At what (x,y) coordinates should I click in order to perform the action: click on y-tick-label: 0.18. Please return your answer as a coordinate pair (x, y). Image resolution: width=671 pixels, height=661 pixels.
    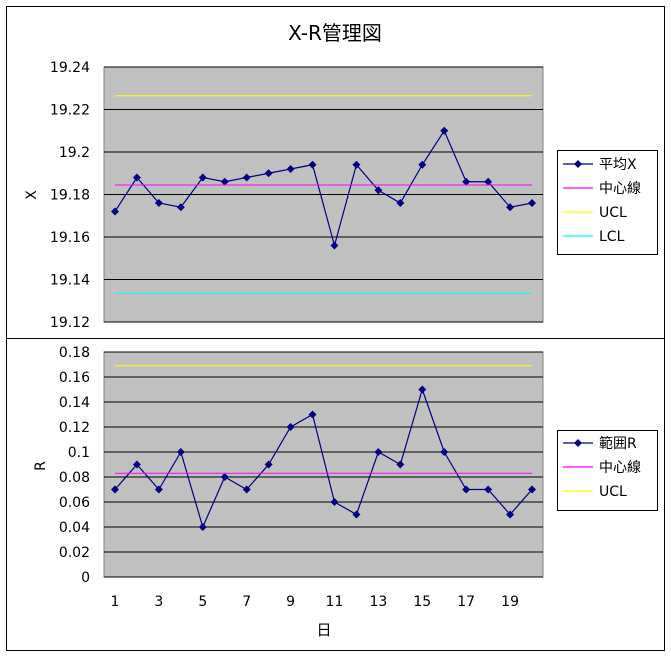
    Looking at the image, I should click on (74, 353).